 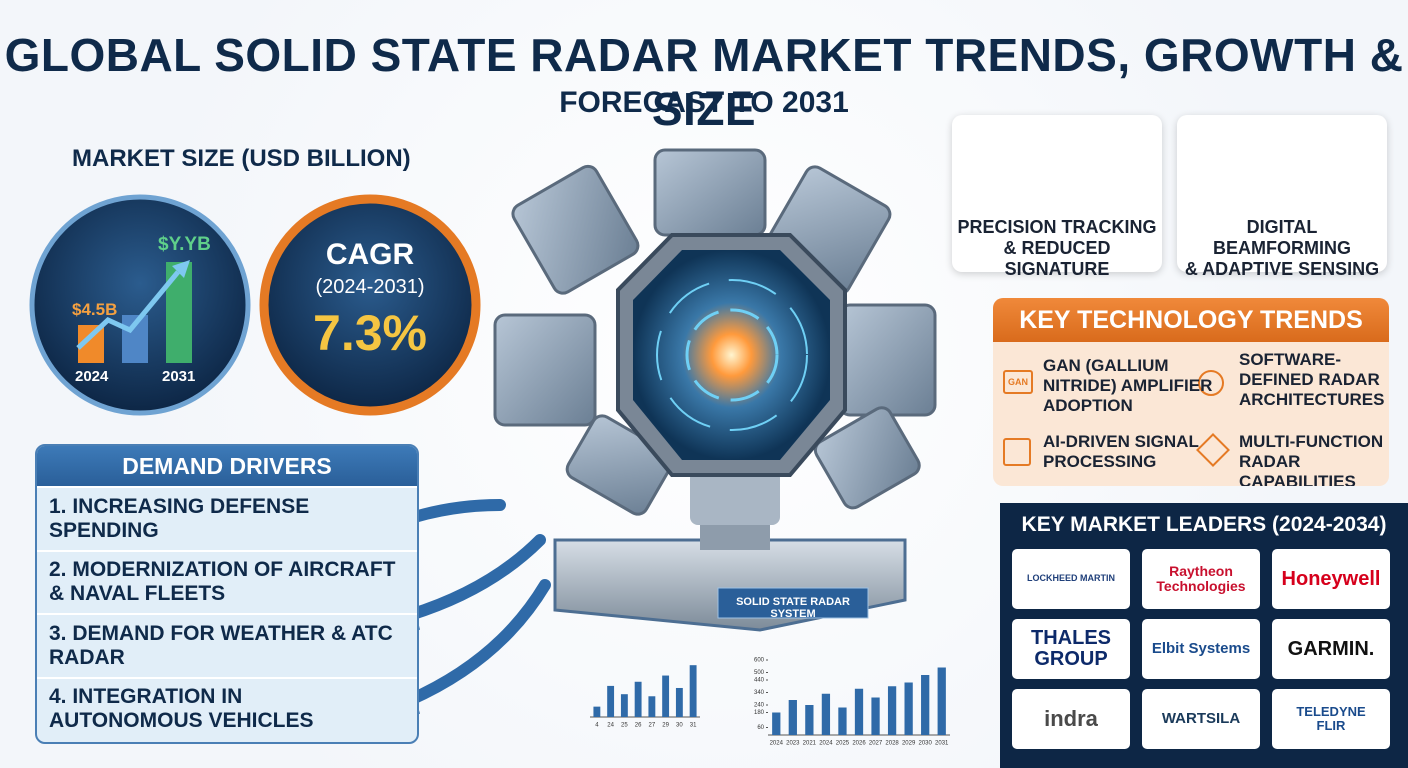 I want to click on y-tick-label: 500, so click(x=759, y=673).